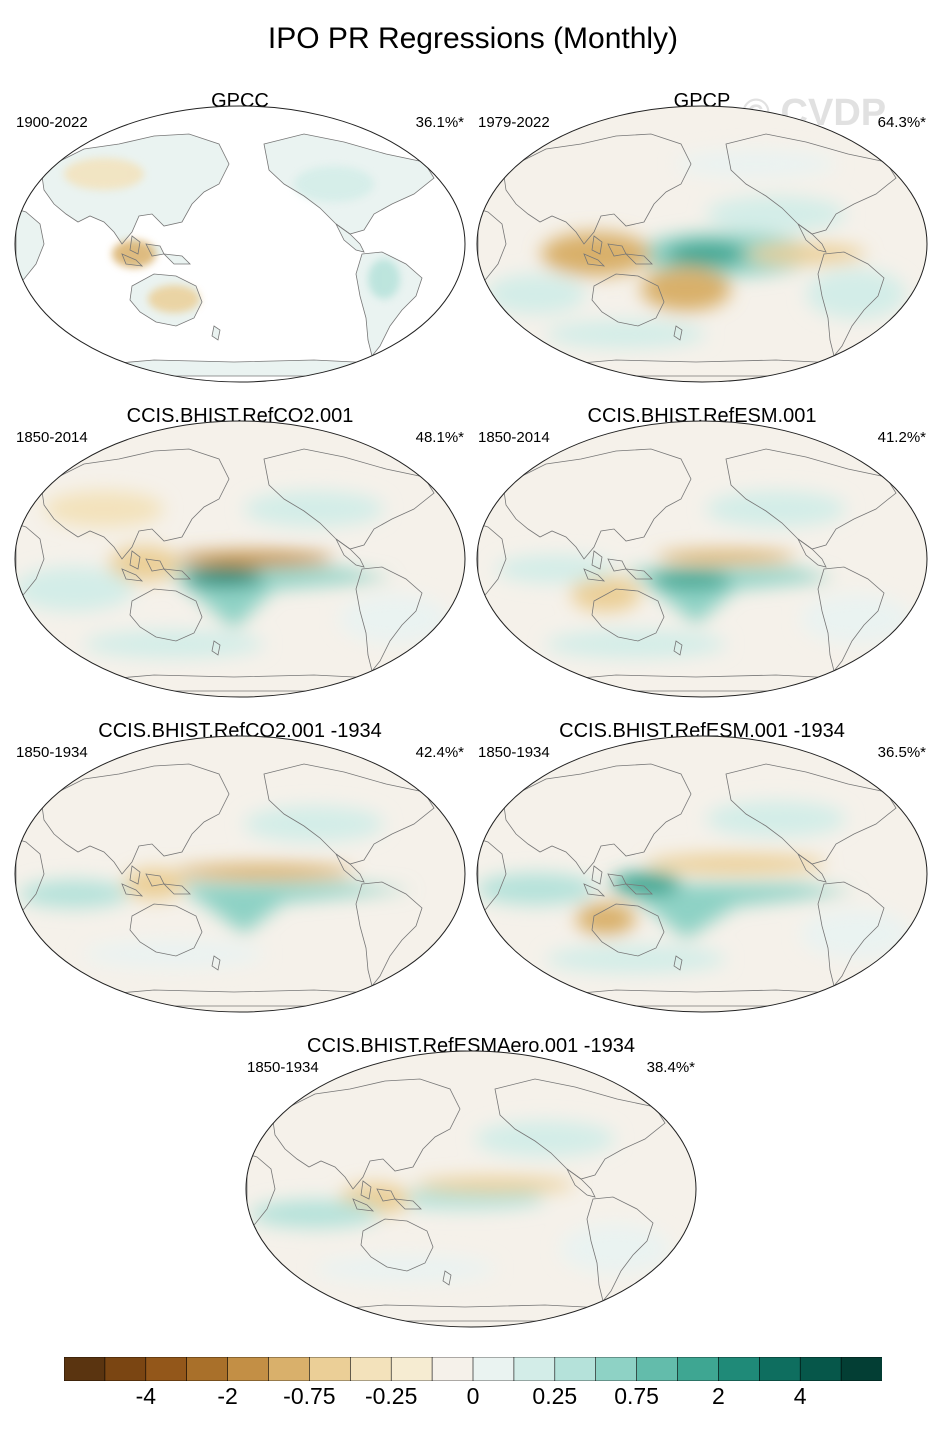 Image resolution: width=946 pixels, height=1438 pixels. What do you see at coordinates (718, 1396) in the screenshot?
I see `colorbar-tick-label: 2` at bounding box center [718, 1396].